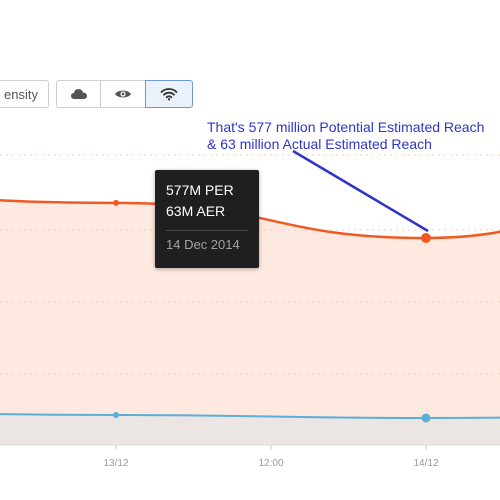 The image size is (500, 500). Describe the element at coordinates (270, 463) in the screenshot. I see `x-tick-label: 12:00` at that location.